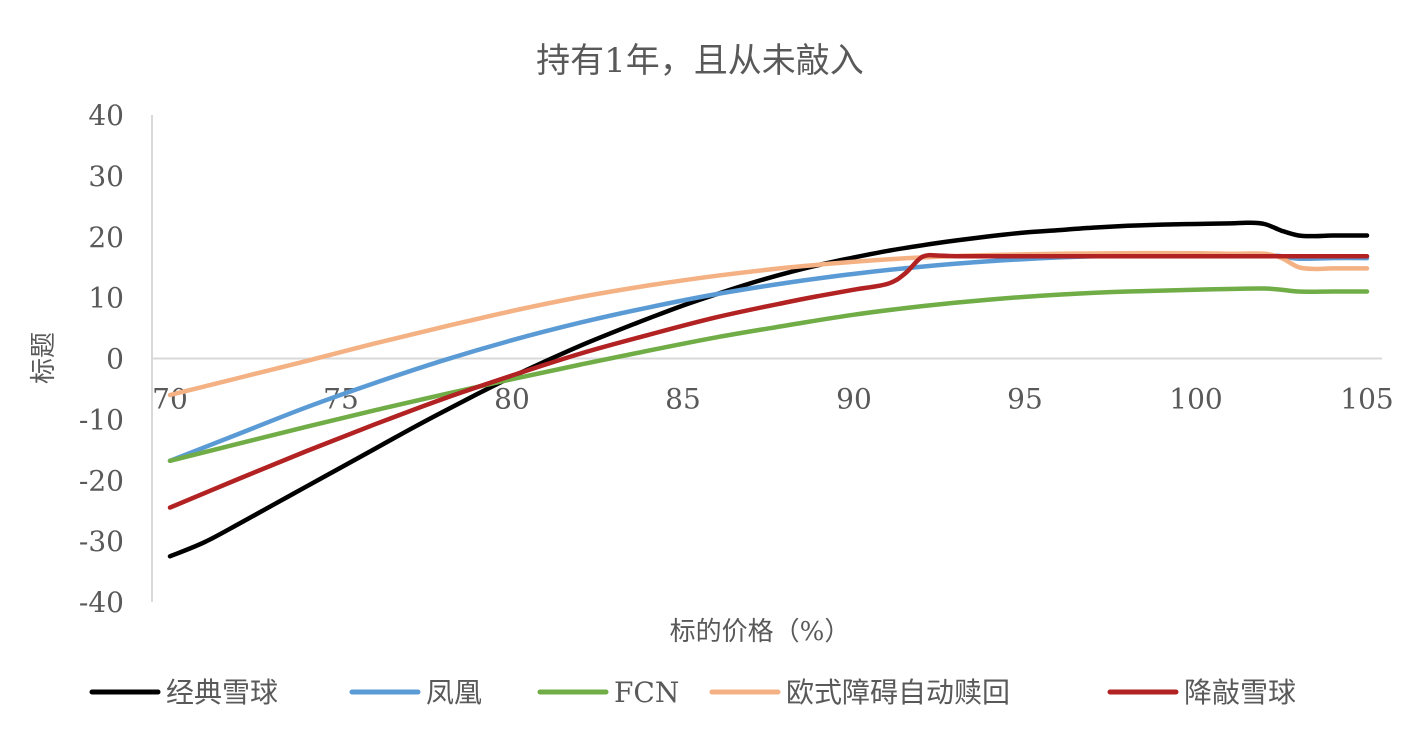 This screenshot has width=1410, height=740. I want to click on y-tick-label: 30, so click(106, 176).